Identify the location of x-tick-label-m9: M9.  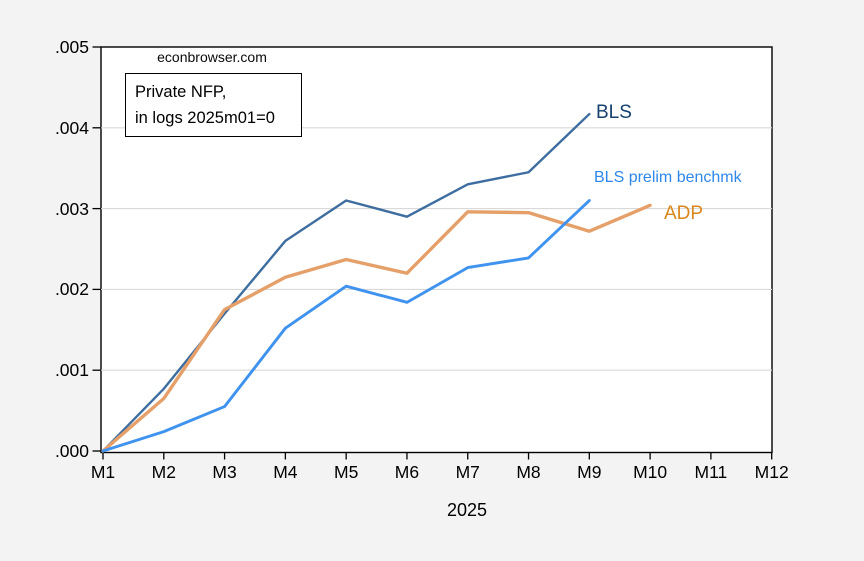
(589, 472).